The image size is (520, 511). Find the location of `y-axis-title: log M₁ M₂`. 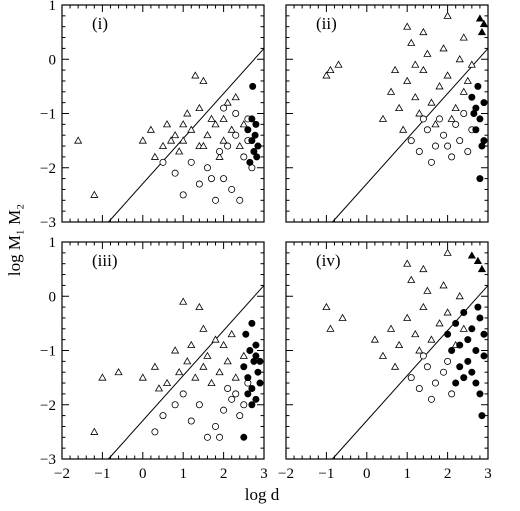

y-axis-title: log M₁ M₂ is located at coordinates (14, 240).